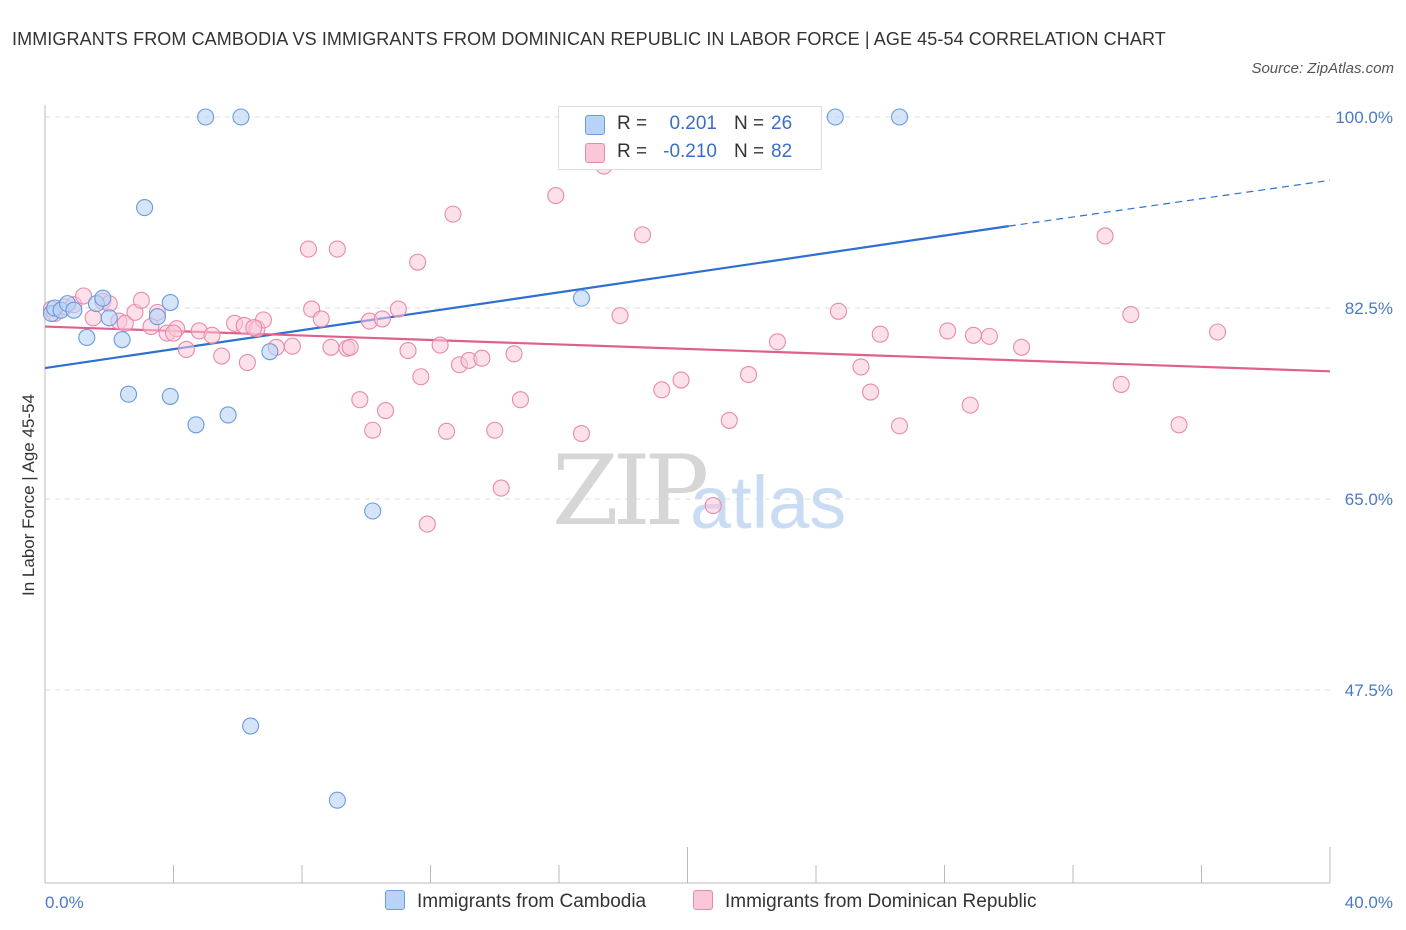 This screenshot has width=1406, height=930. Describe the element at coordinates (1322, 68) in the screenshot. I see `chart-source: Source: ZipAtlas.com` at that location.